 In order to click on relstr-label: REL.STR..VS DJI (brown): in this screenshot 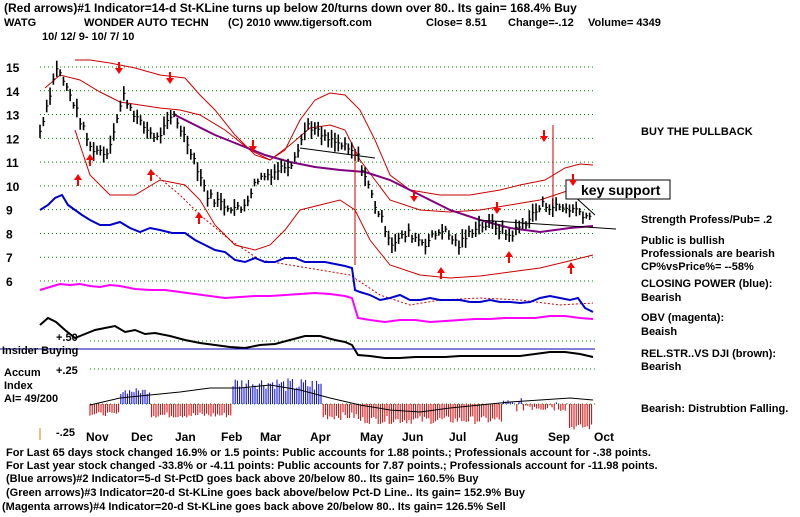, I will do `click(708, 354)`.